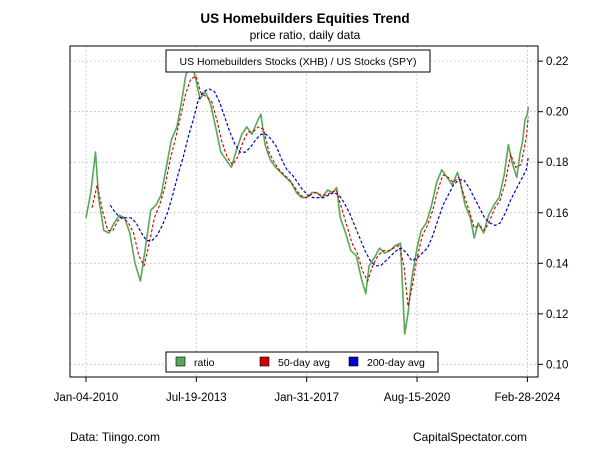  I want to click on x-tick-label: Jan-31-2017, so click(306, 398).